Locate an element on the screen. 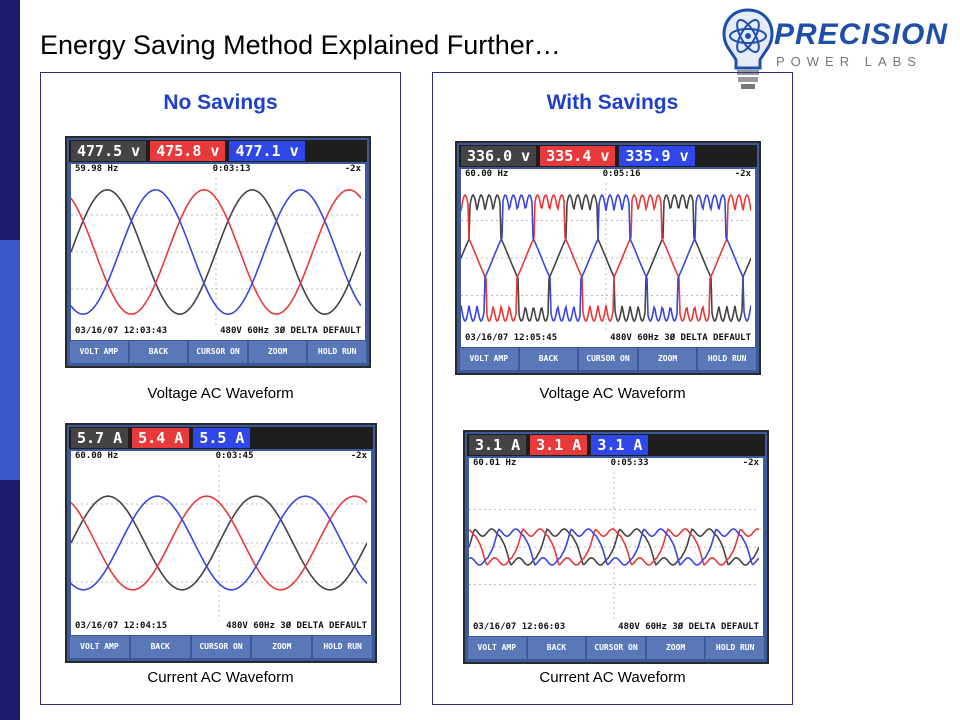 The image size is (960, 720). scope-readouts: 477.5 v 475.8 v 477.1 v is located at coordinates (218, 151).